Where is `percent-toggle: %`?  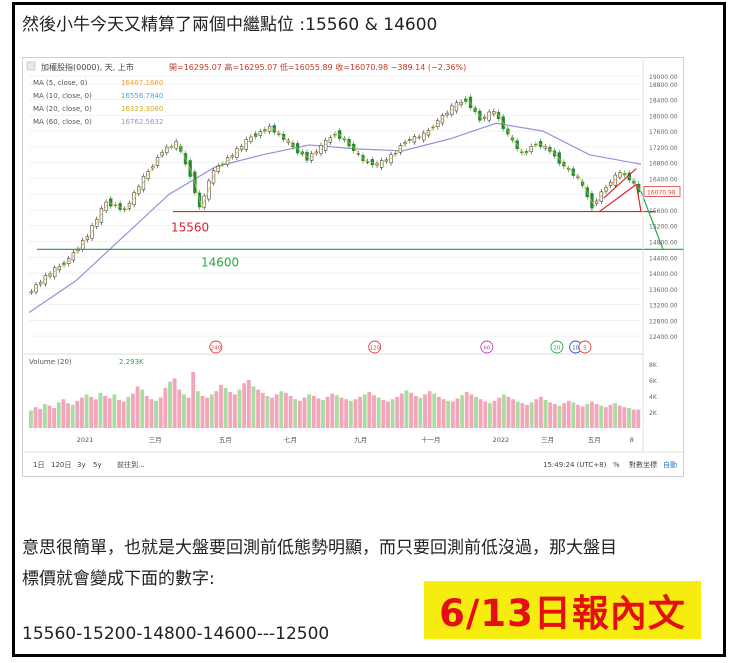
percent-toggle: % is located at coordinates (616, 465).